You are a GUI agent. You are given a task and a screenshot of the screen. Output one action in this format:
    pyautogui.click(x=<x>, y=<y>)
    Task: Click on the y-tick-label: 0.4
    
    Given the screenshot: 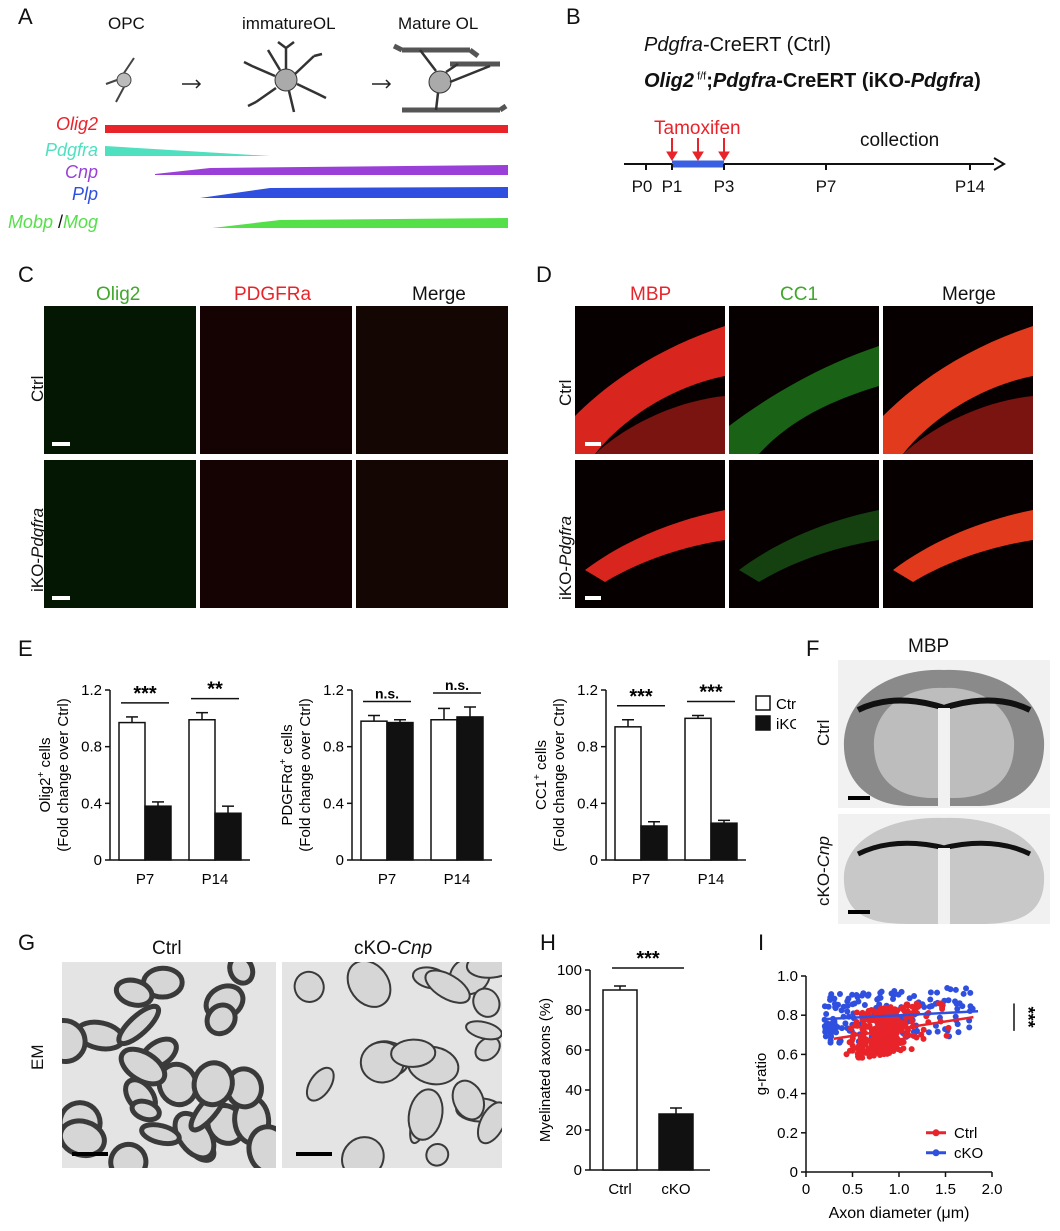 What is the action you would take?
    pyautogui.click(x=91, y=803)
    